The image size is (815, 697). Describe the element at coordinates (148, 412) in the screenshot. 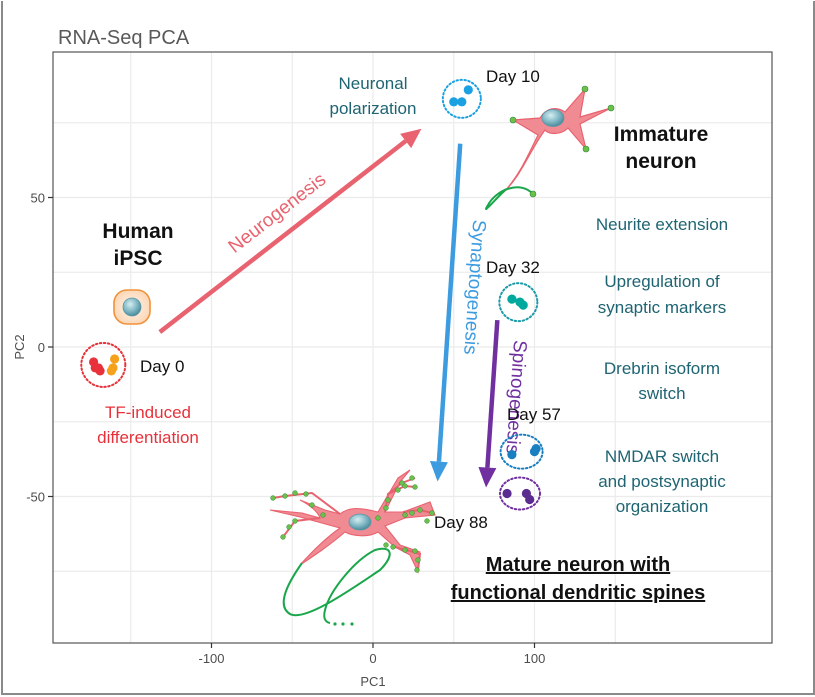

I see `tf-induced-label-1: TF-induced` at that location.